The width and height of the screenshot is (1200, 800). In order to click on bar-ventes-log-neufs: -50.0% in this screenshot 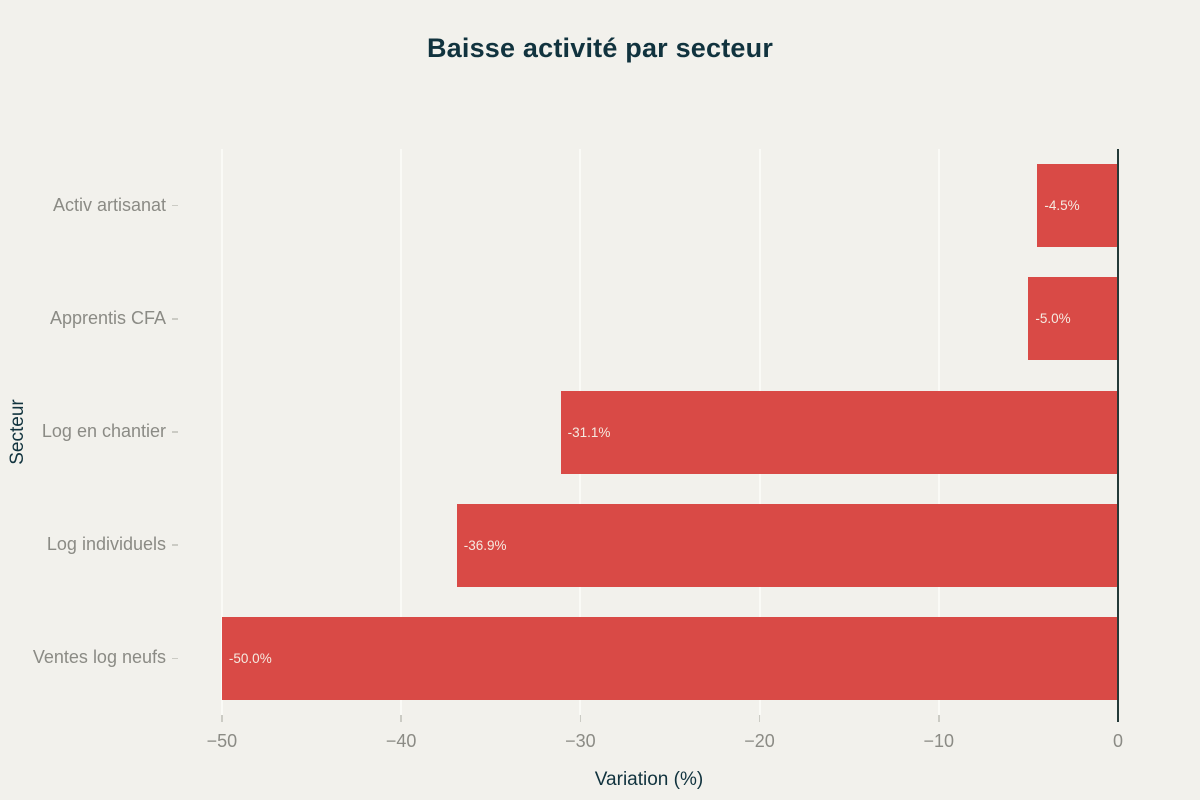, I will do `click(669, 658)`.